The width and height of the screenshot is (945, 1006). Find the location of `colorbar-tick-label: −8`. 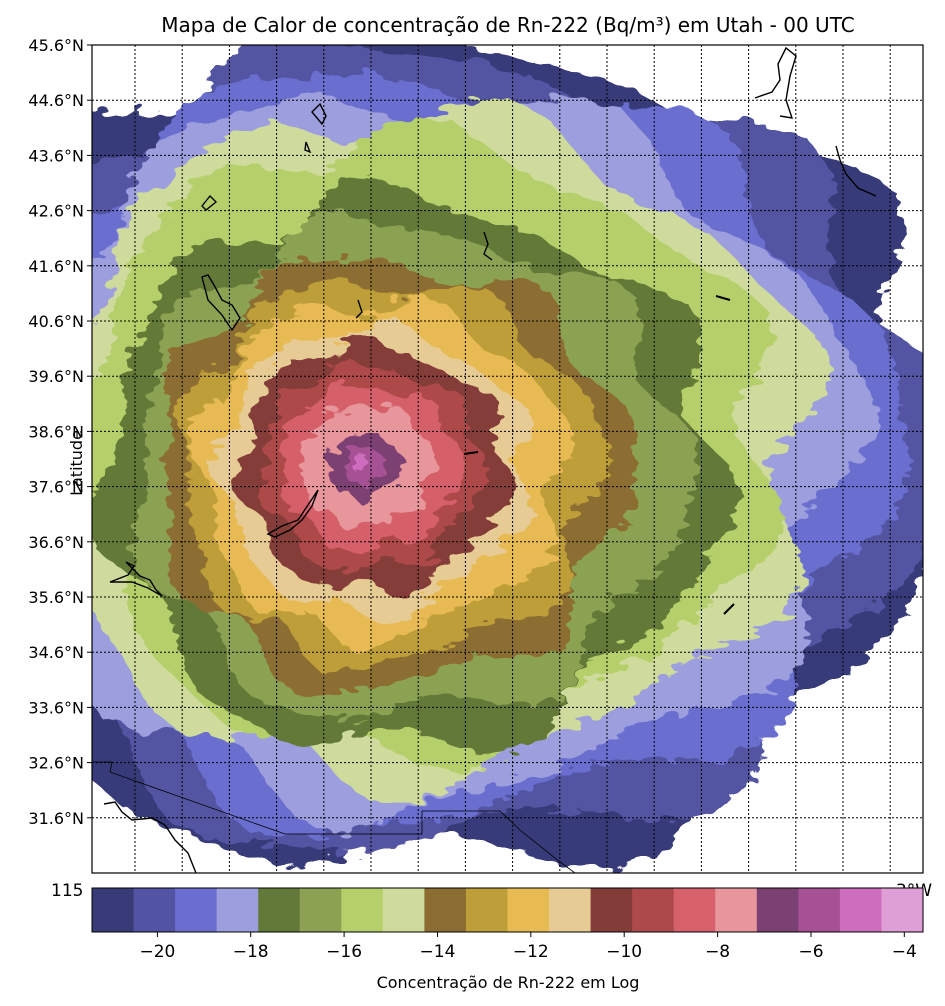

colorbar-tick-label: −8 is located at coordinates (717, 952).